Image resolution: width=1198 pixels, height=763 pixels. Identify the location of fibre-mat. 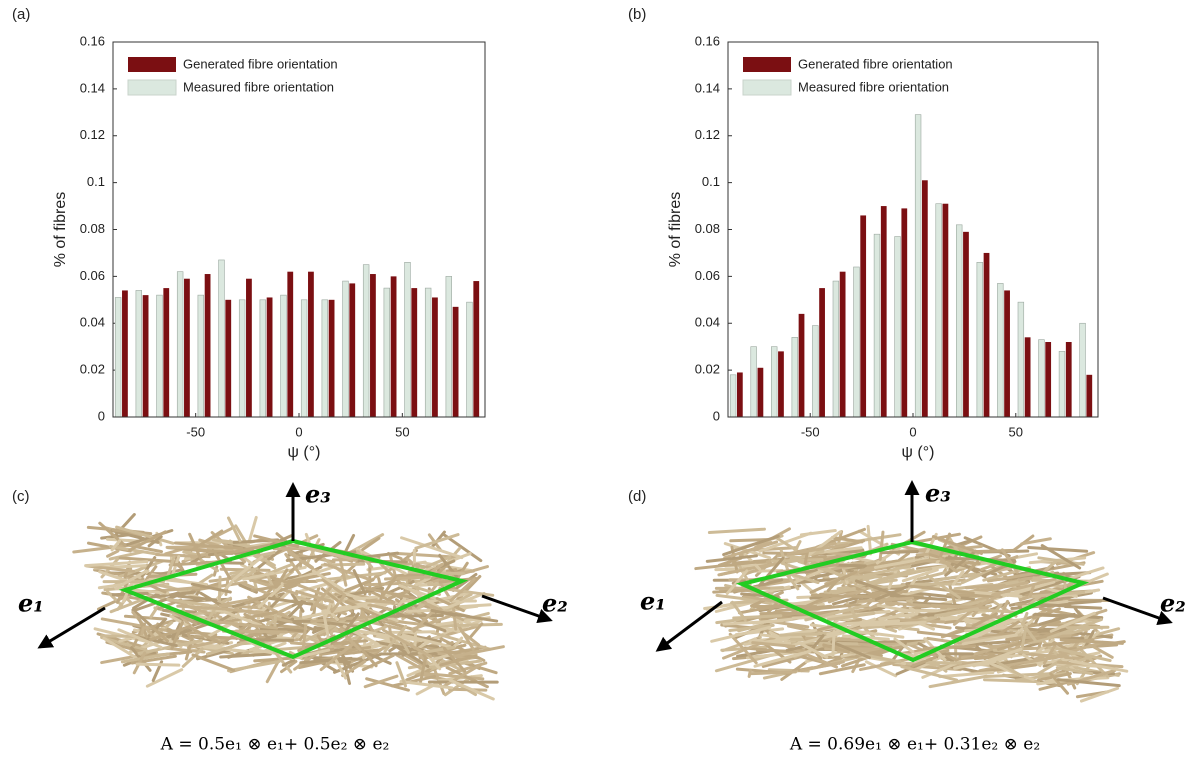
(911, 613).